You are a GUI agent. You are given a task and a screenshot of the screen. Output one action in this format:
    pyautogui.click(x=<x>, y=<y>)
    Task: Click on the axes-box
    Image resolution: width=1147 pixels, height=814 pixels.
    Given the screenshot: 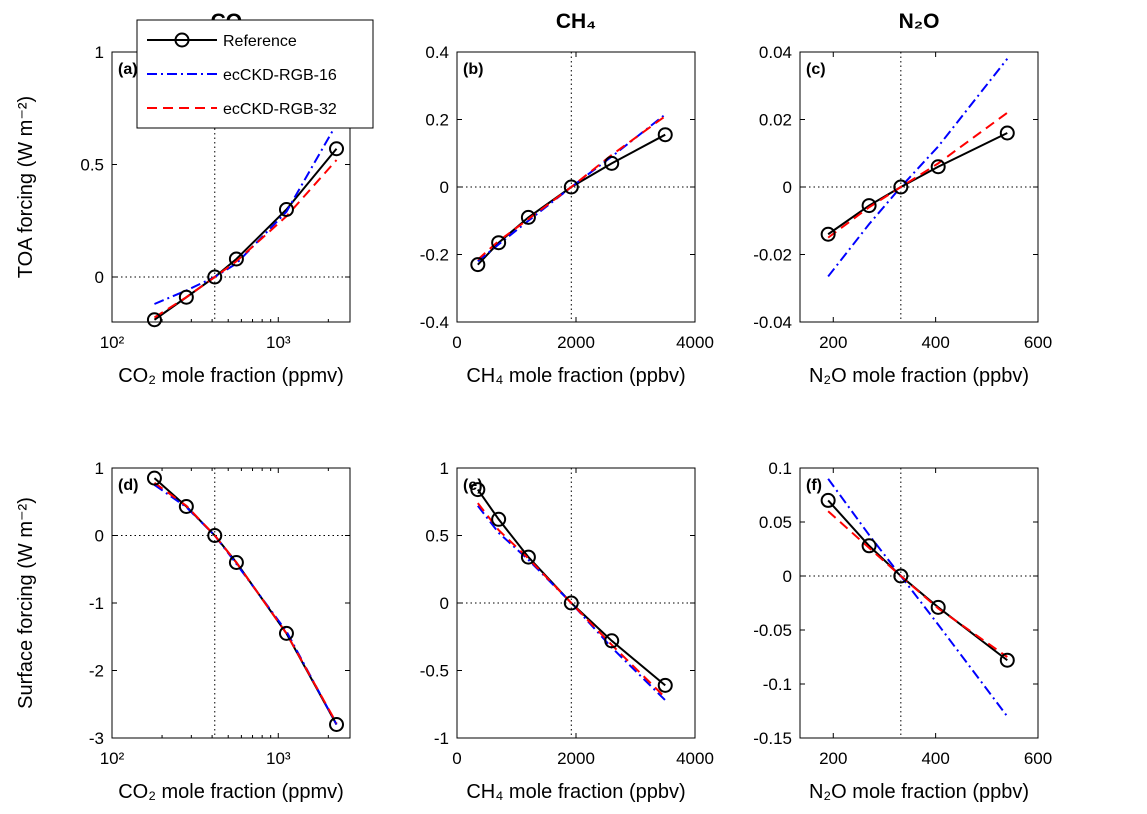 What is the action you would take?
    pyautogui.click(x=919, y=603)
    